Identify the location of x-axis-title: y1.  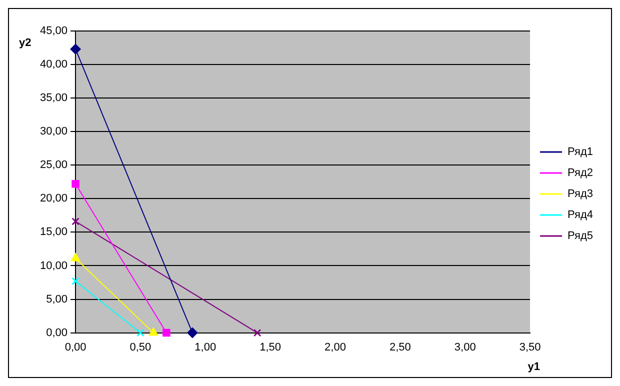
(534, 366).